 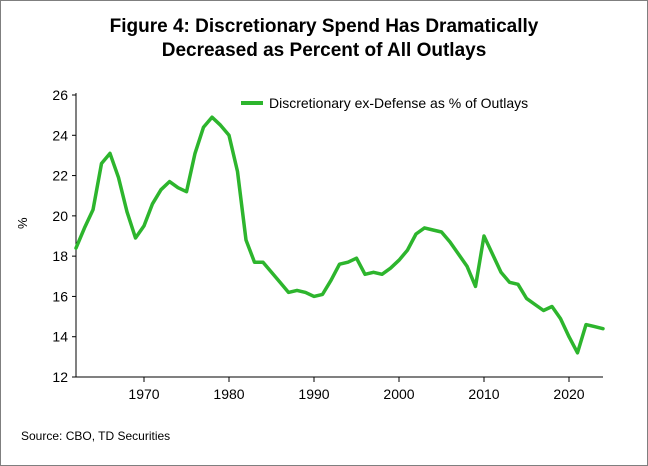 I want to click on y-tick-label: 14, so click(x=60, y=337).